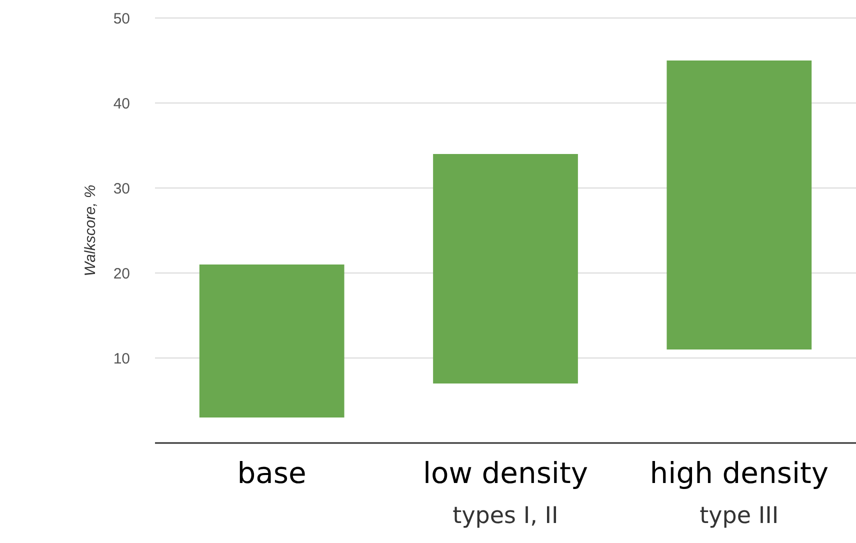 Image resolution: width=856 pixels, height=543 pixels. What do you see at coordinates (121, 103) in the screenshot?
I see `y-tick-label: 40` at bounding box center [121, 103].